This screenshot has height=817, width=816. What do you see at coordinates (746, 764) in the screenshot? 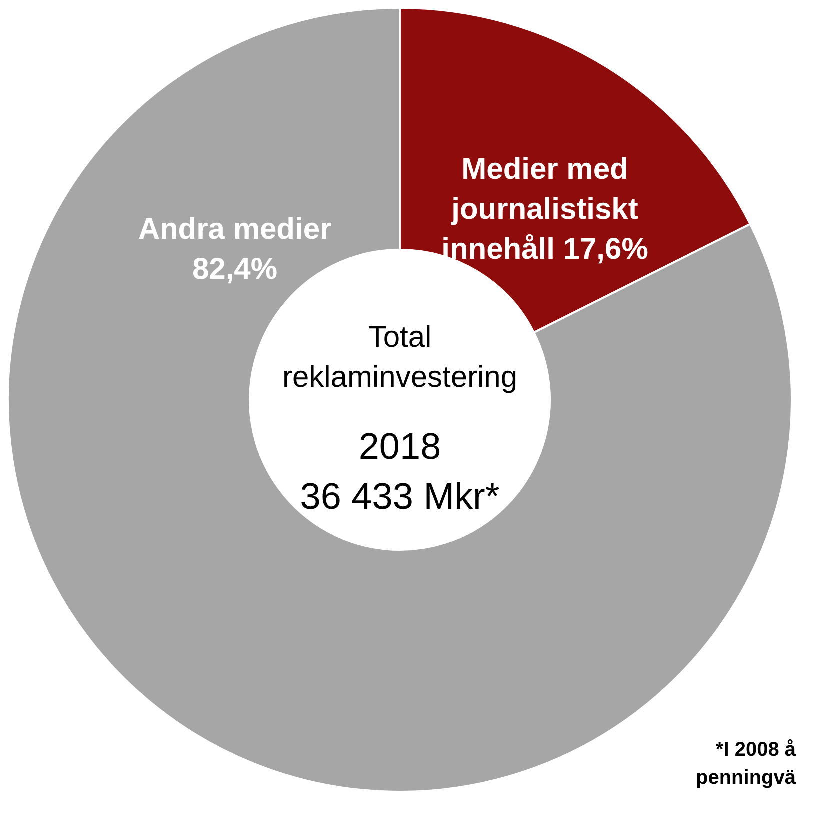
I see `text: *I 2008 å penningvä` at bounding box center [746, 764].